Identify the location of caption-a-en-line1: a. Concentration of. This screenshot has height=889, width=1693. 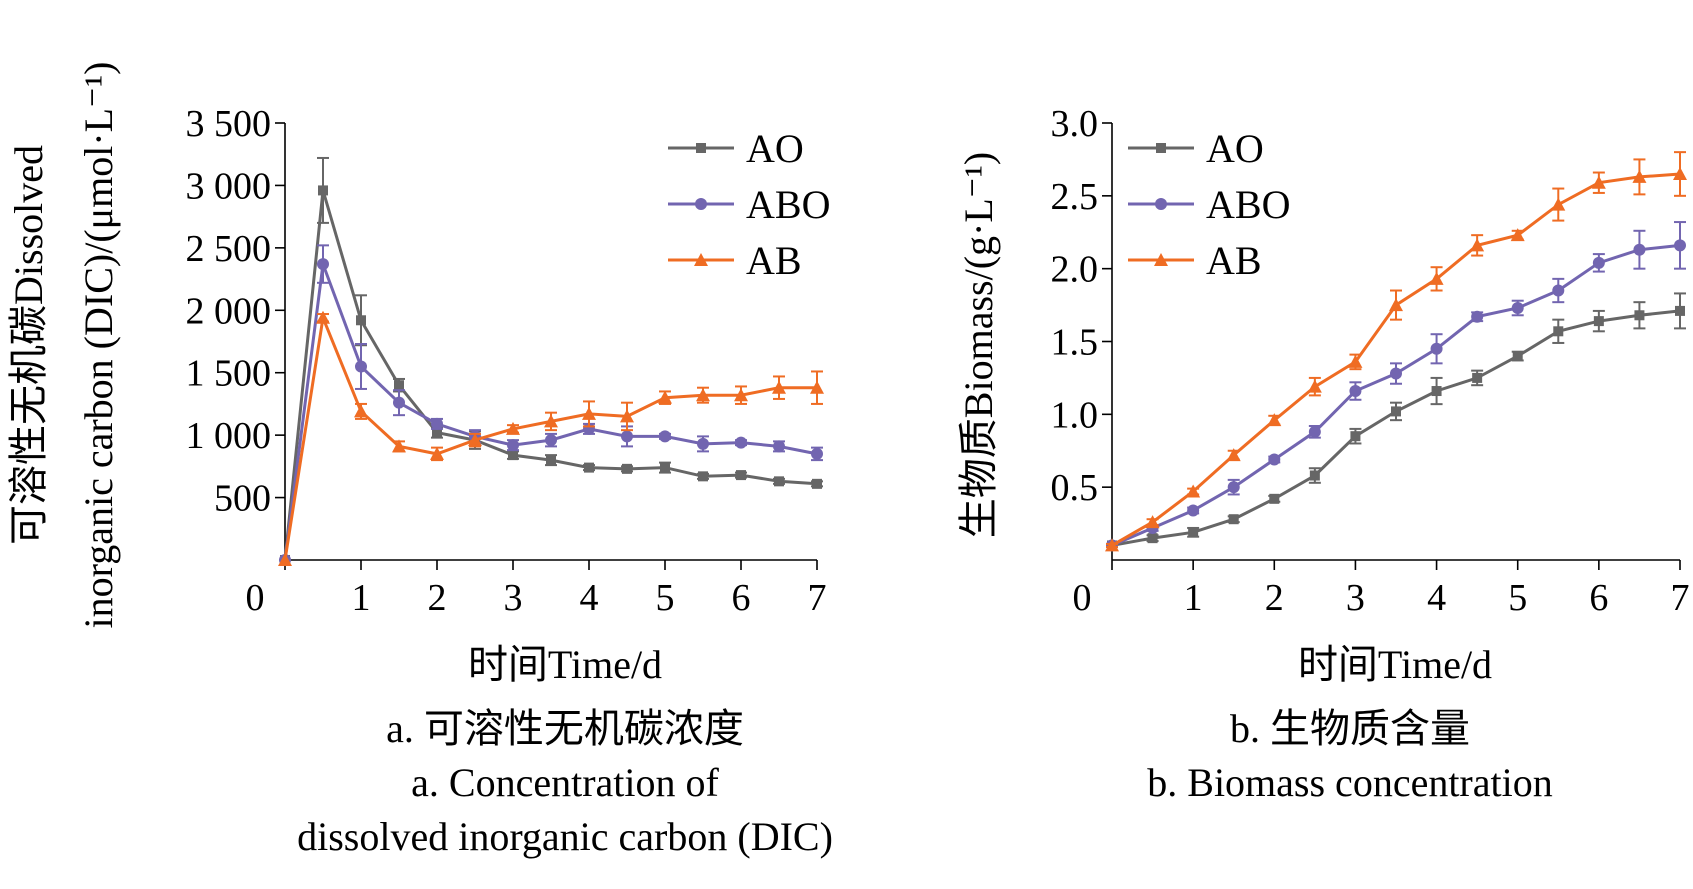
(565, 782).